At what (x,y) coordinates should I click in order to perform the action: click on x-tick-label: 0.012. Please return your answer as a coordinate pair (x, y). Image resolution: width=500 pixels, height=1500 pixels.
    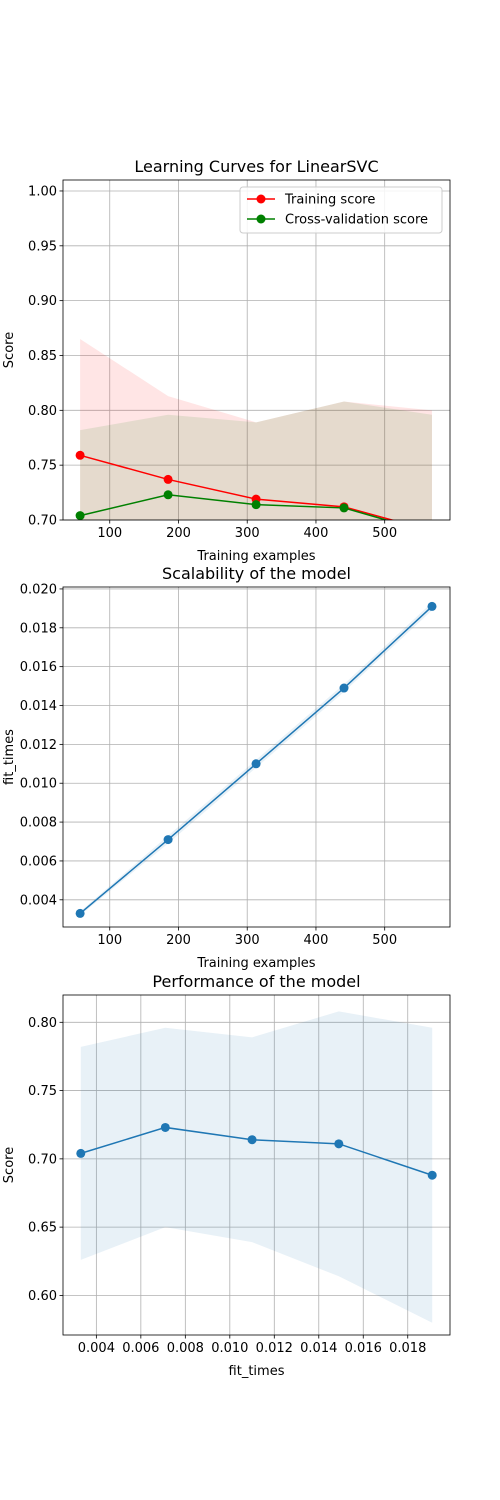
    Looking at the image, I should click on (274, 1348).